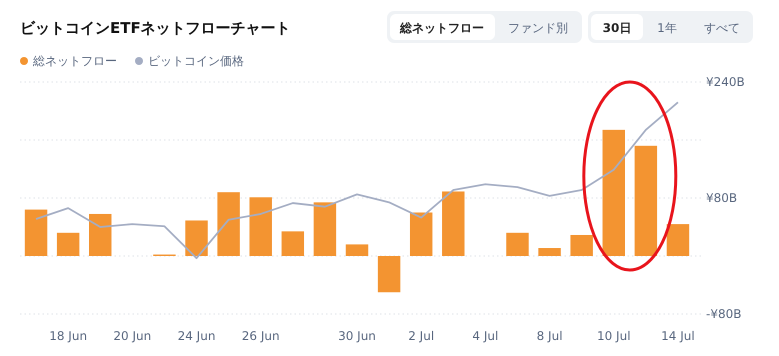 The image size is (779, 356). Describe the element at coordinates (132, 336) in the screenshot. I see `x-tick-label: 20 Jun` at that location.